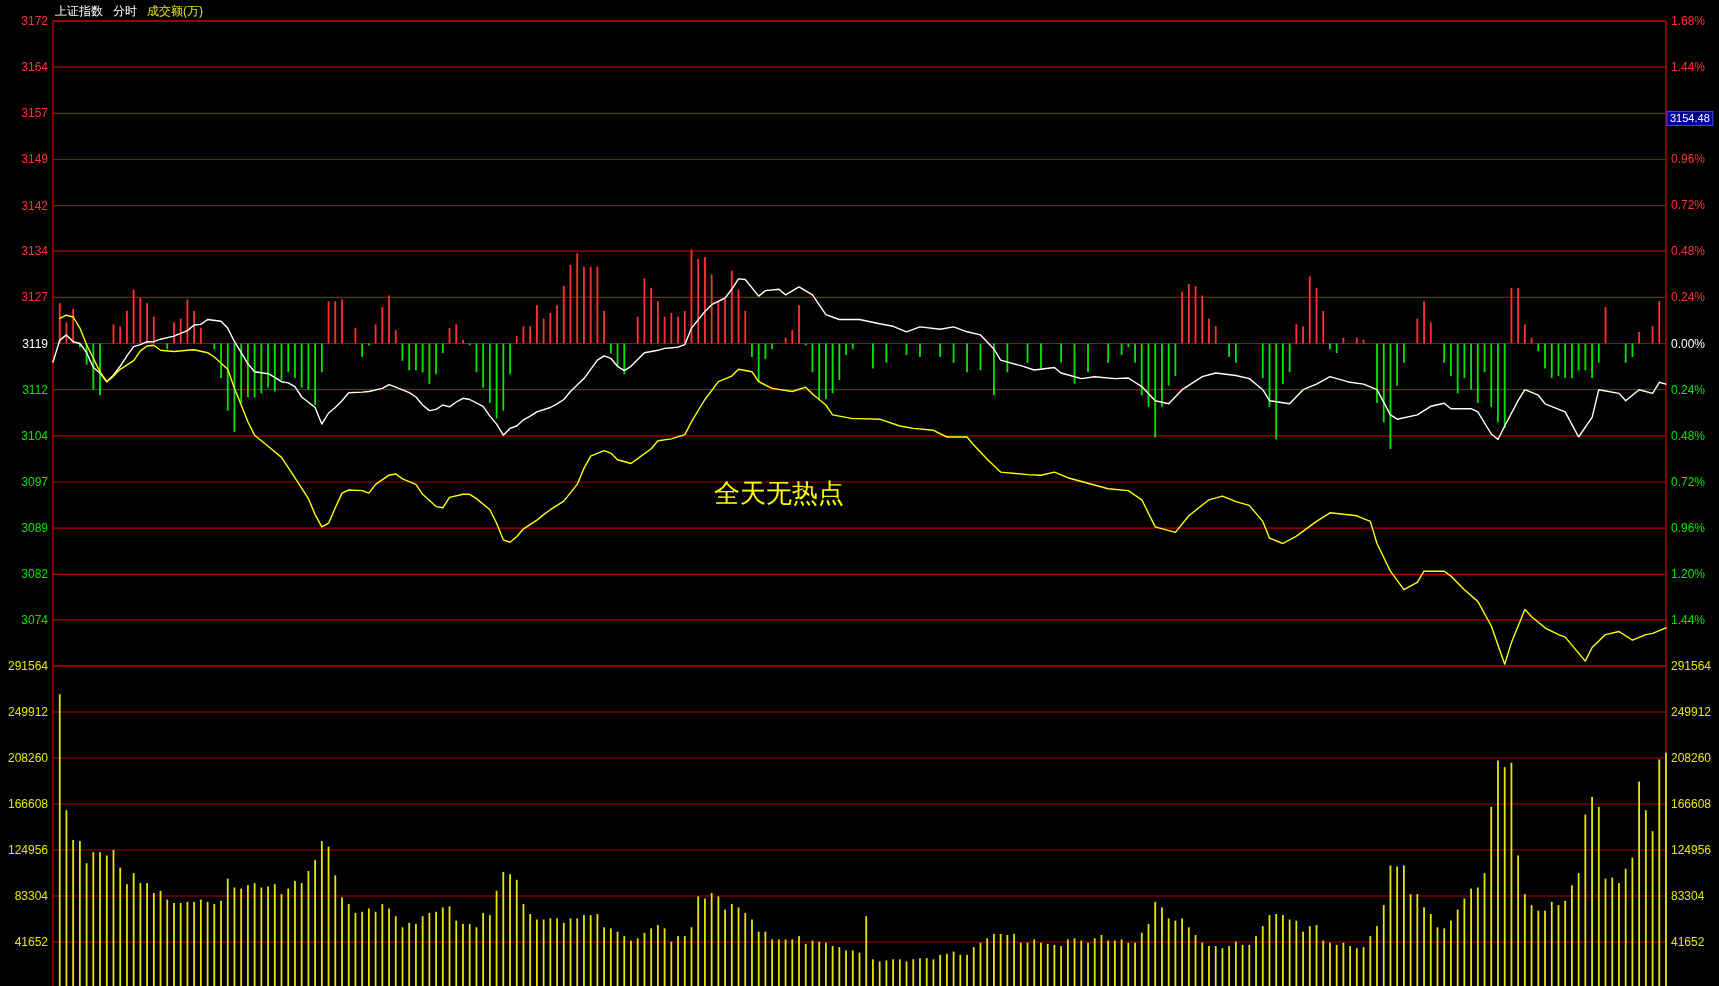 Image resolution: width=1719 pixels, height=986 pixels. What do you see at coordinates (1688, 896) in the screenshot?
I see `y2-tick-label: 83304` at bounding box center [1688, 896].